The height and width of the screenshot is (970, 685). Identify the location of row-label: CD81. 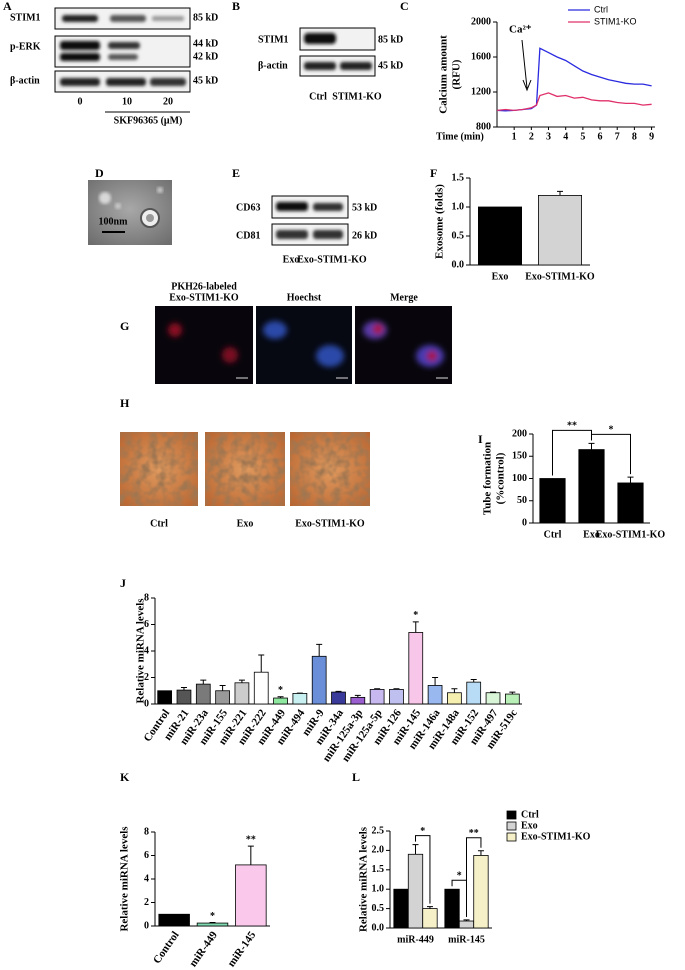
(248, 235).